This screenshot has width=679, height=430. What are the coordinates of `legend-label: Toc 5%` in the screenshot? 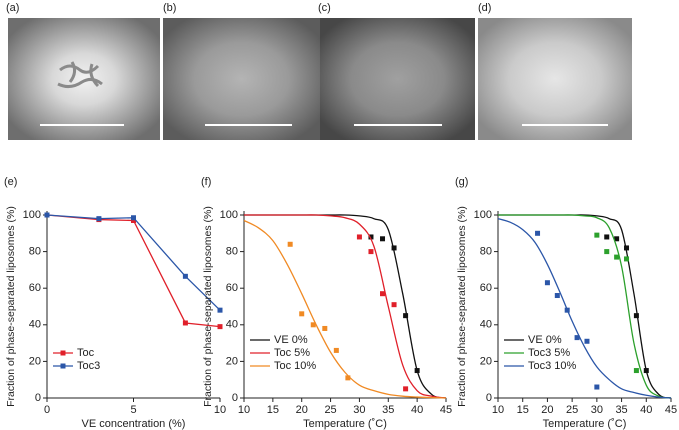 It's located at (292, 353).